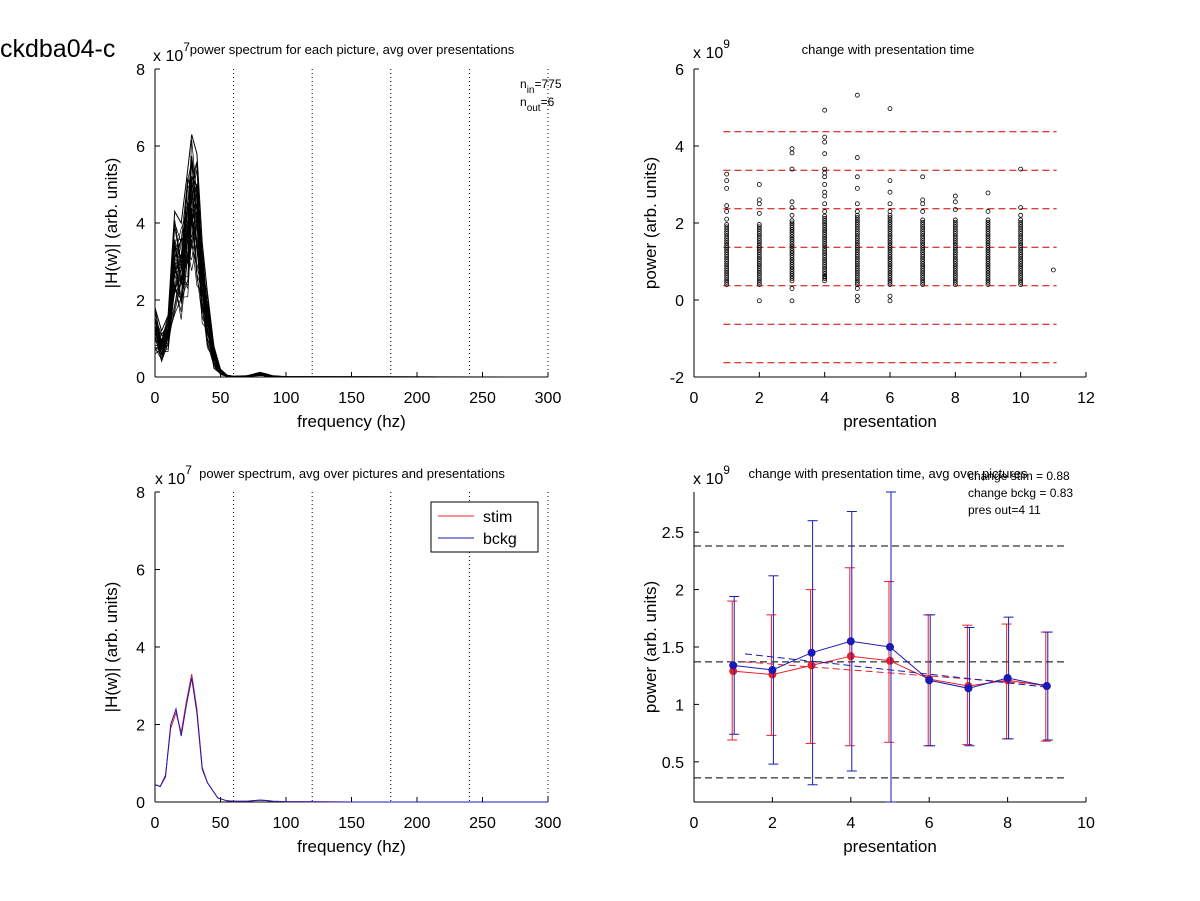 The height and width of the screenshot is (901, 1200). I want to click on tl-x-tick-label: 100, so click(286, 398).